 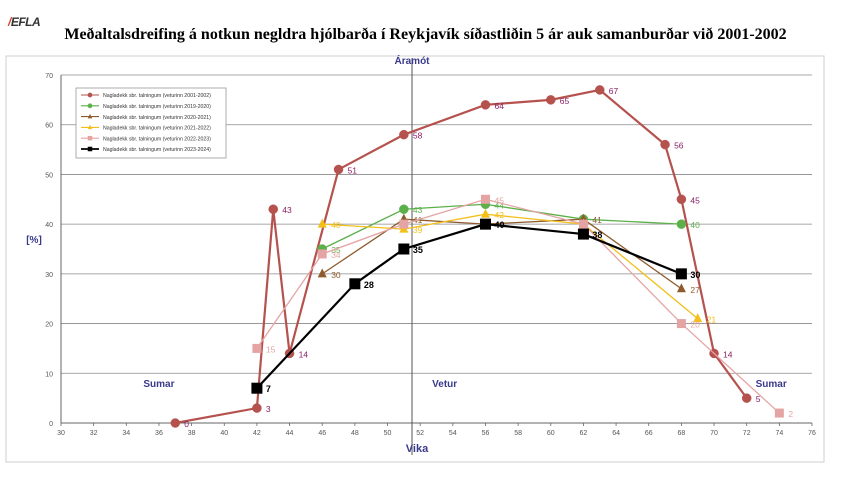 What do you see at coordinates (712, 320) in the screenshot?
I see `series-3-data-label: 21` at bounding box center [712, 320].